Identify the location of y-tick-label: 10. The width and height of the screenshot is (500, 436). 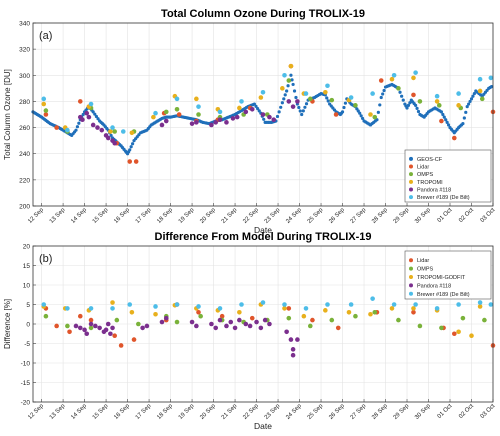
(27, 286).